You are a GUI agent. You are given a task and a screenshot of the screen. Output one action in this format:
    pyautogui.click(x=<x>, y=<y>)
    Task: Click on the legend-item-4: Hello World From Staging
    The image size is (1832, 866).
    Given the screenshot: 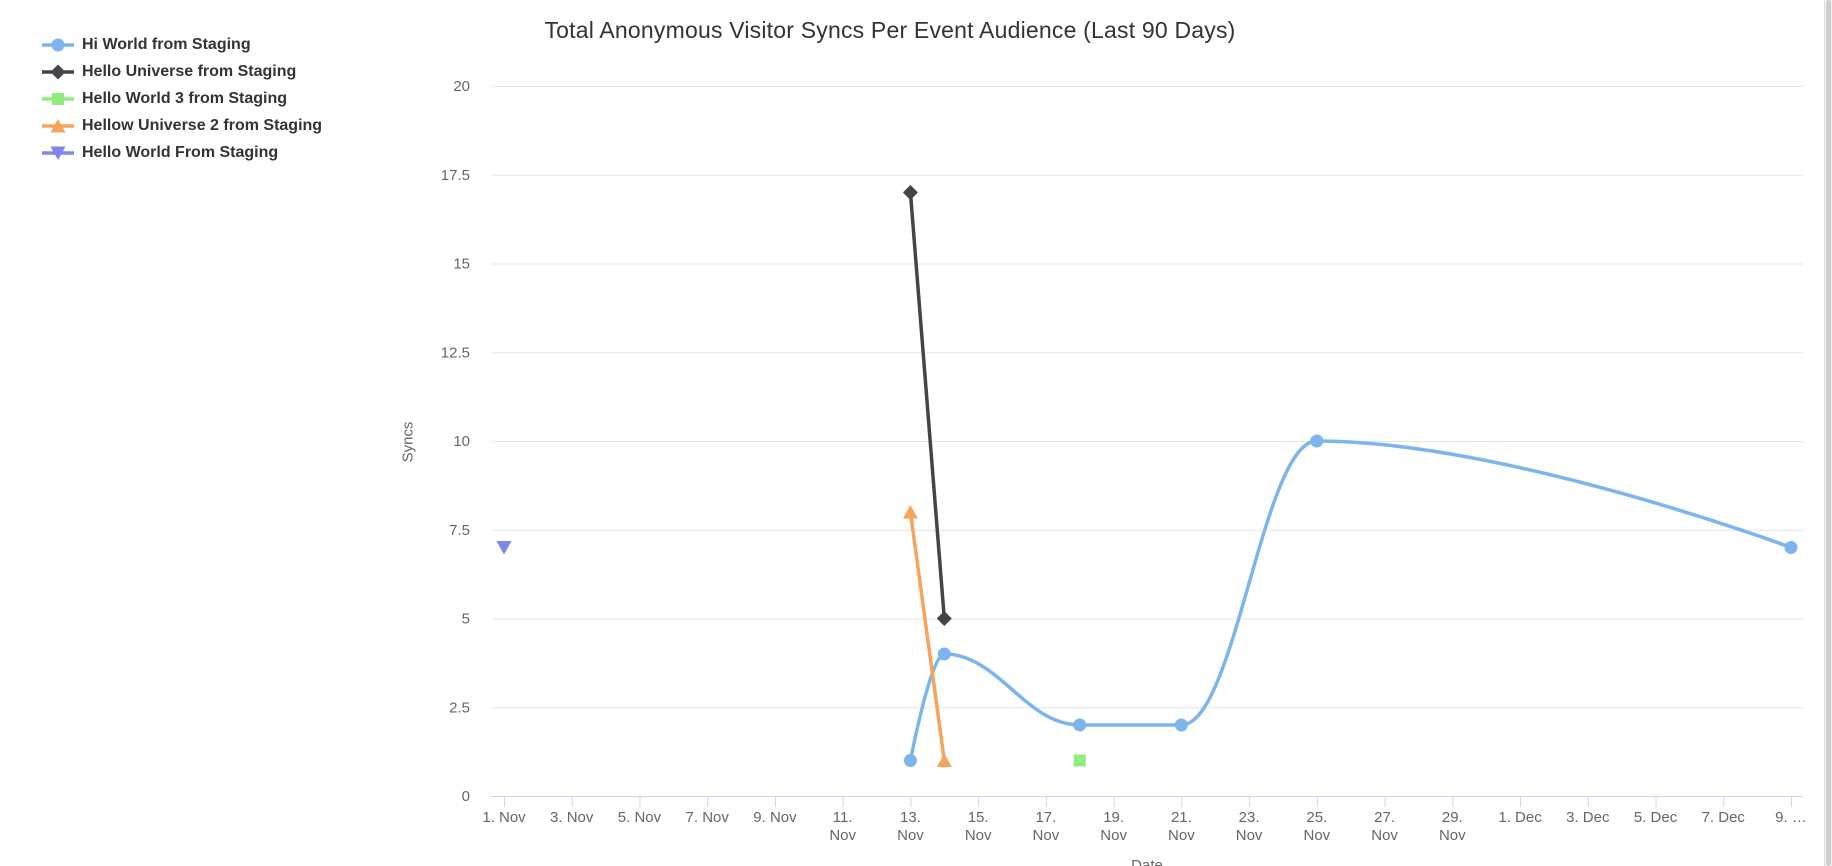 What is the action you would take?
    pyautogui.click(x=182, y=152)
    